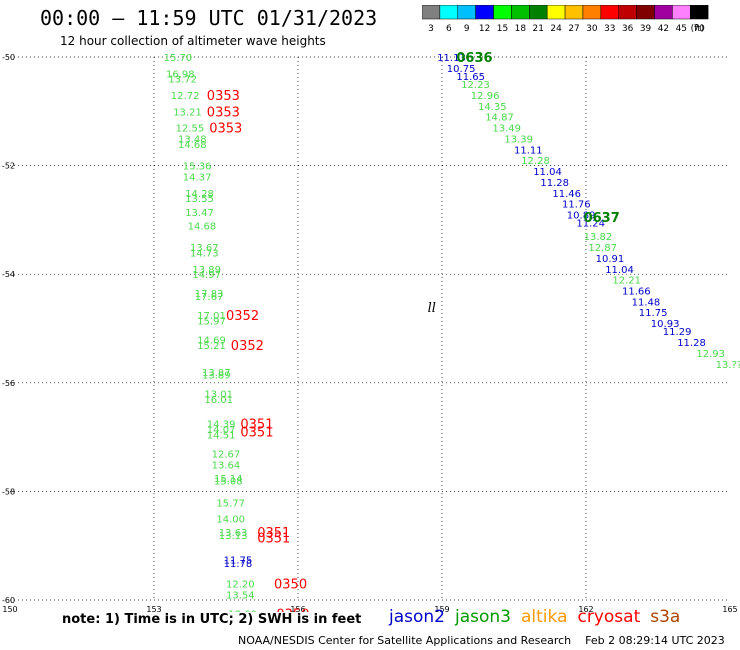 The width and height of the screenshot is (740, 650). What do you see at coordinates (209, 297) in the screenshot?
I see `wave-height-label: 17.67` at bounding box center [209, 297].